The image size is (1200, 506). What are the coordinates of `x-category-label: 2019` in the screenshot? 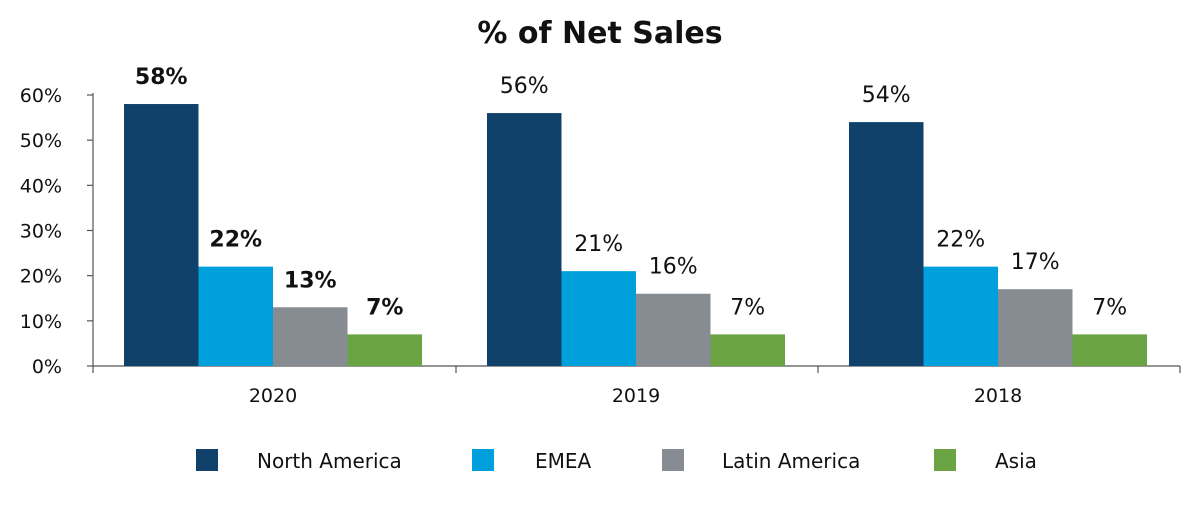 It's located at (636, 396).